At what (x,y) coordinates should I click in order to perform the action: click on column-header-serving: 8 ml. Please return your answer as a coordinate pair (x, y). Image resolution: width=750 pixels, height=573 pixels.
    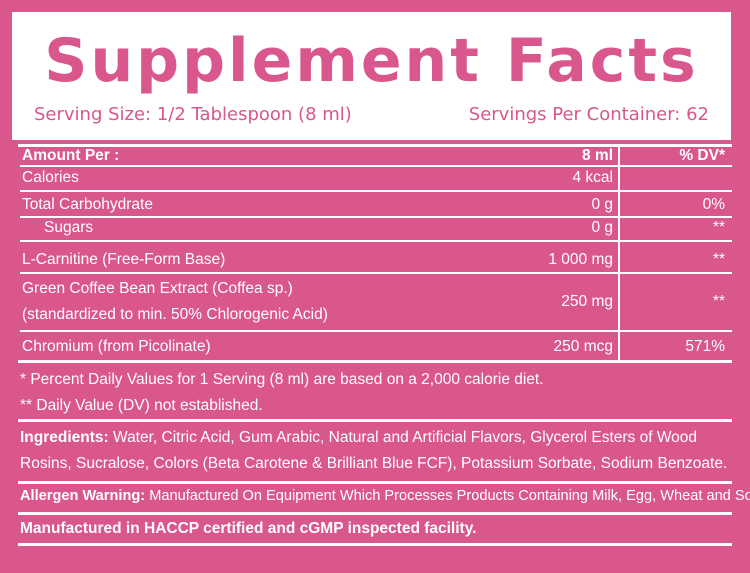
    Looking at the image, I should click on (597, 155).